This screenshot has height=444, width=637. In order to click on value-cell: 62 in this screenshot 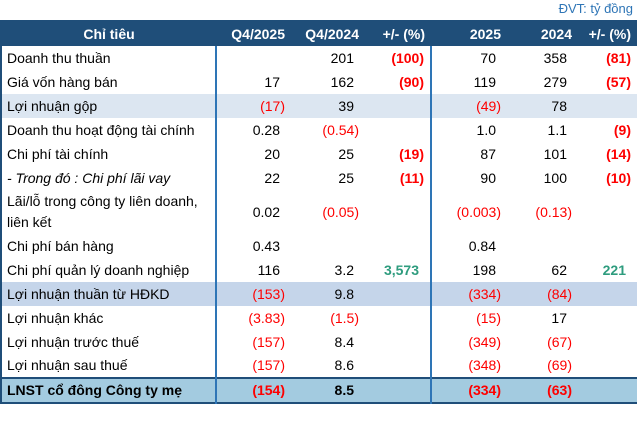, I will do `click(549, 270)`.